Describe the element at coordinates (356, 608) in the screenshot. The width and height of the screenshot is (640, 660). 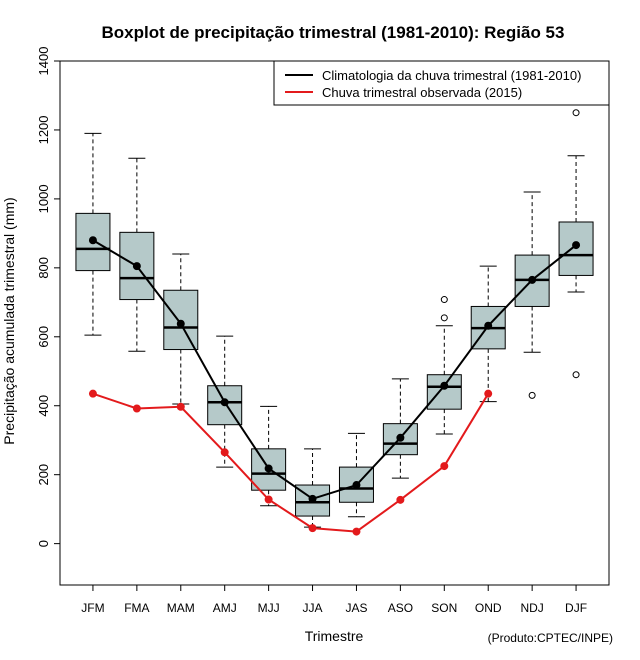
I see `x-tick-label: JAS` at that location.